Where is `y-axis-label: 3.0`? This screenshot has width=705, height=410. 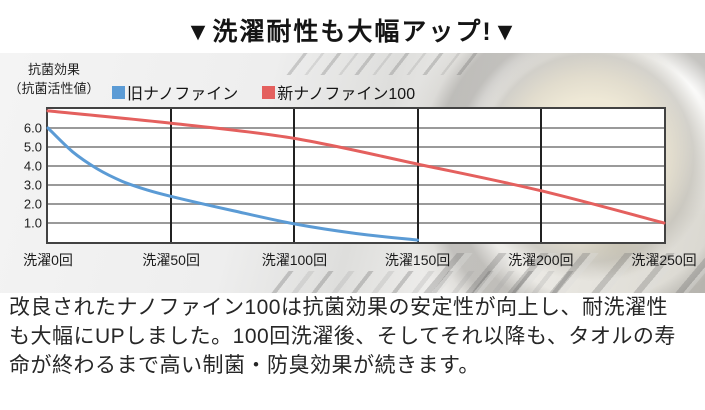
y-axis-label: 3.0 is located at coordinates (32, 185).